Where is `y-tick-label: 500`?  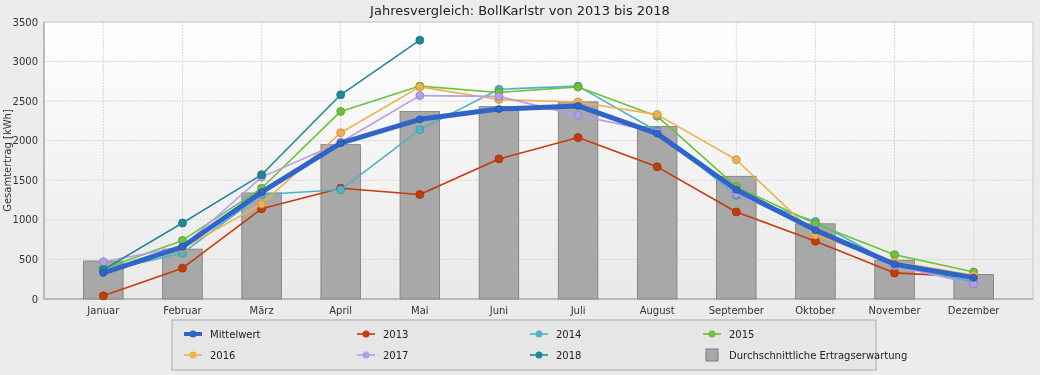
y-tick-label: 500 is located at coordinates (28, 259).